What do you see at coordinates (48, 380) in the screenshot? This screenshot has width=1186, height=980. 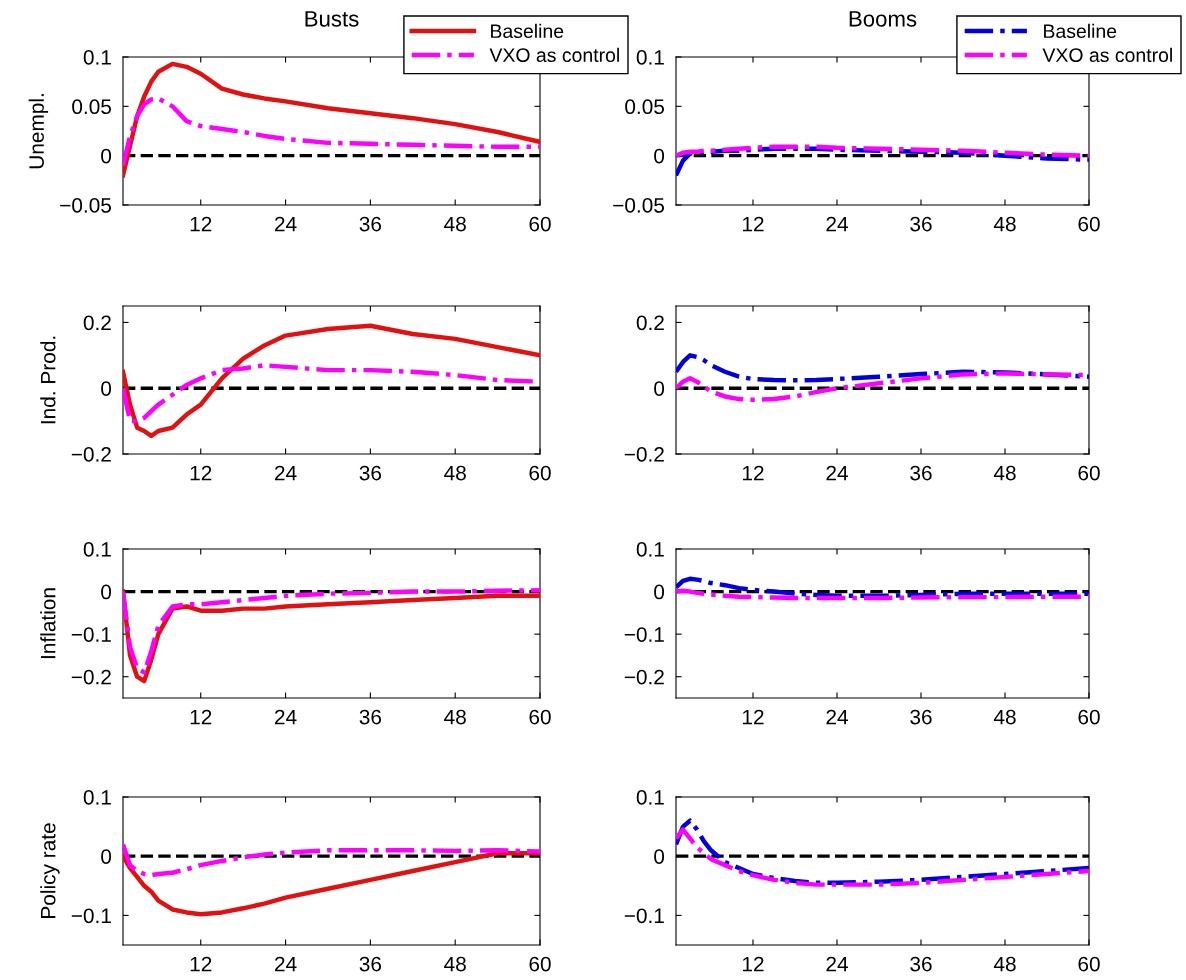 I see `y-axis-title: Ind. Prod.` at bounding box center [48, 380].